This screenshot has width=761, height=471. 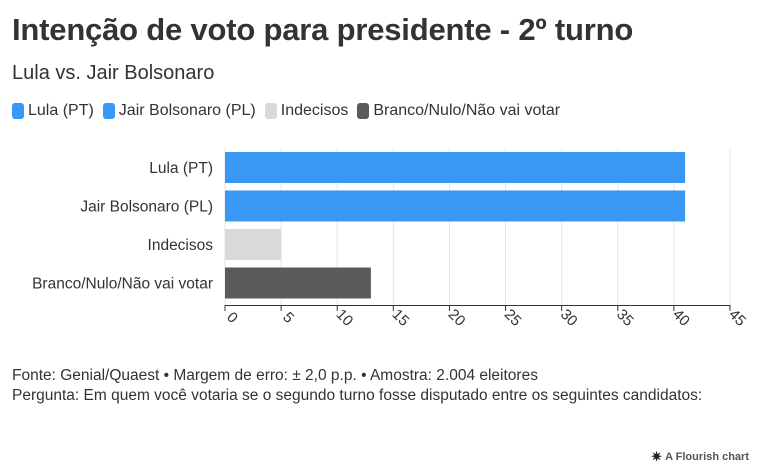 What do you see at coordinates (187, 110) in the screenshot?
I see `legend-label: Jair Bolsonaro (PL)` at bounding box center [187, 110].